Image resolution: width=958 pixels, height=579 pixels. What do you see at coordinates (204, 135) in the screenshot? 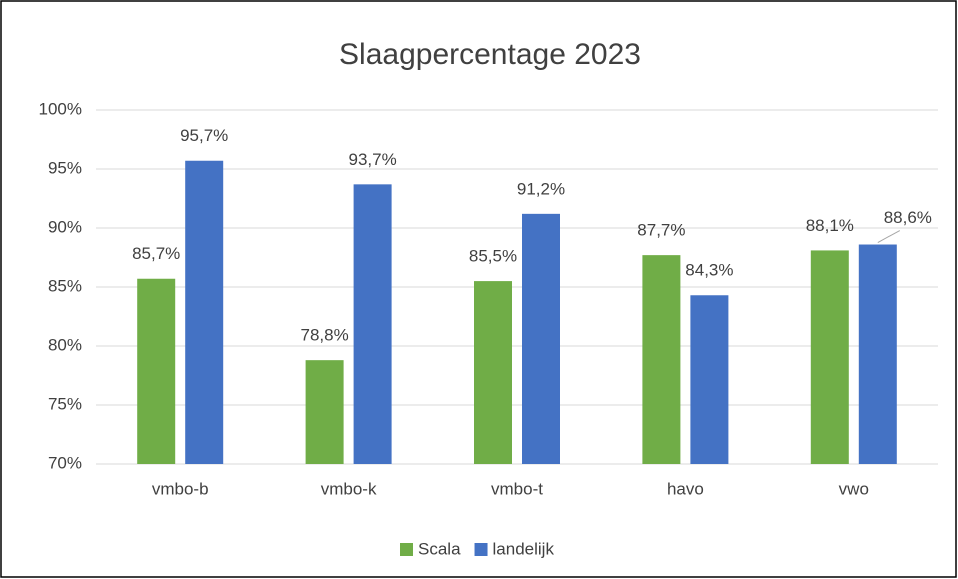
I see `value-label: 95,7%` at bounding box center [204, 135].